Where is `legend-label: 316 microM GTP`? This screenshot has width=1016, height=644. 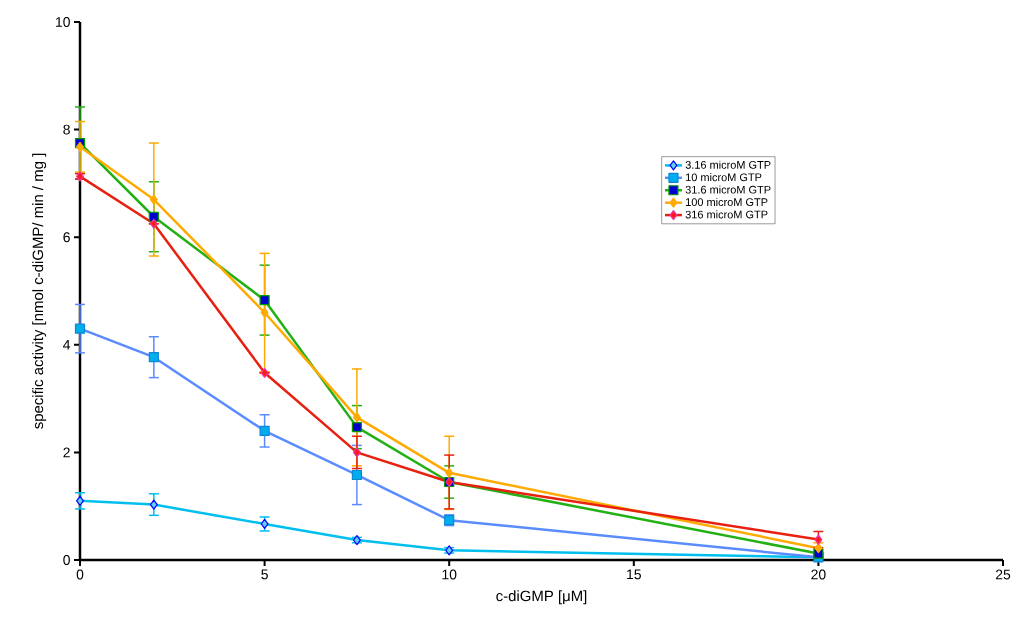
legend-label: 316 microM GTP is located at coordinates (726, 214).